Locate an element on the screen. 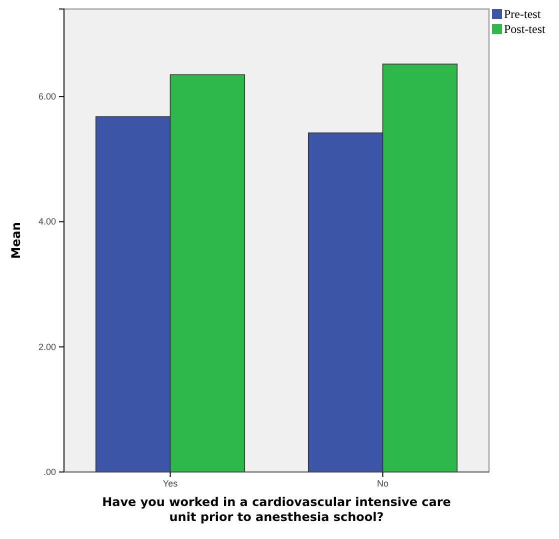 The height and width of the screenshot is (539, 559). y-tick-label: 4.00 is located at coordinates (47, 221).